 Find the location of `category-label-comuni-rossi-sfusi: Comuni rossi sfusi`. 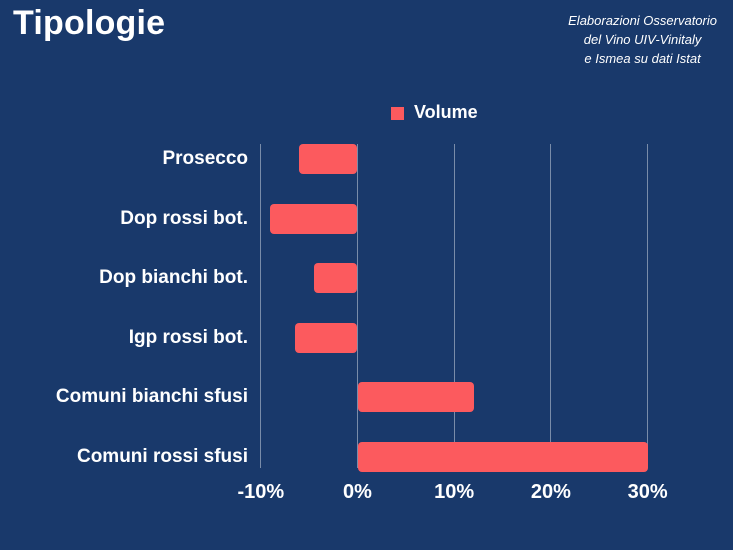

category-label-comuni-rossi-sfusi: Comuni rossi sfusi is located at coordinates (162, 456).